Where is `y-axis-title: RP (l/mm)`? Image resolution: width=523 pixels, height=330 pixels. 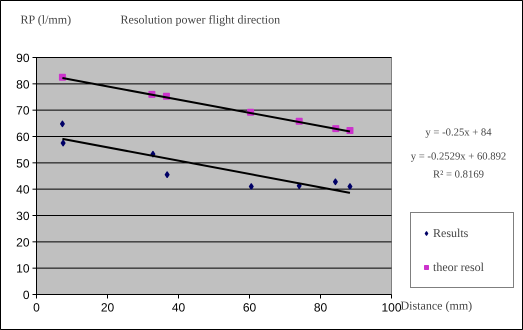
y-axis-title: RP (l/mm) is located at coordinates (46, 19).